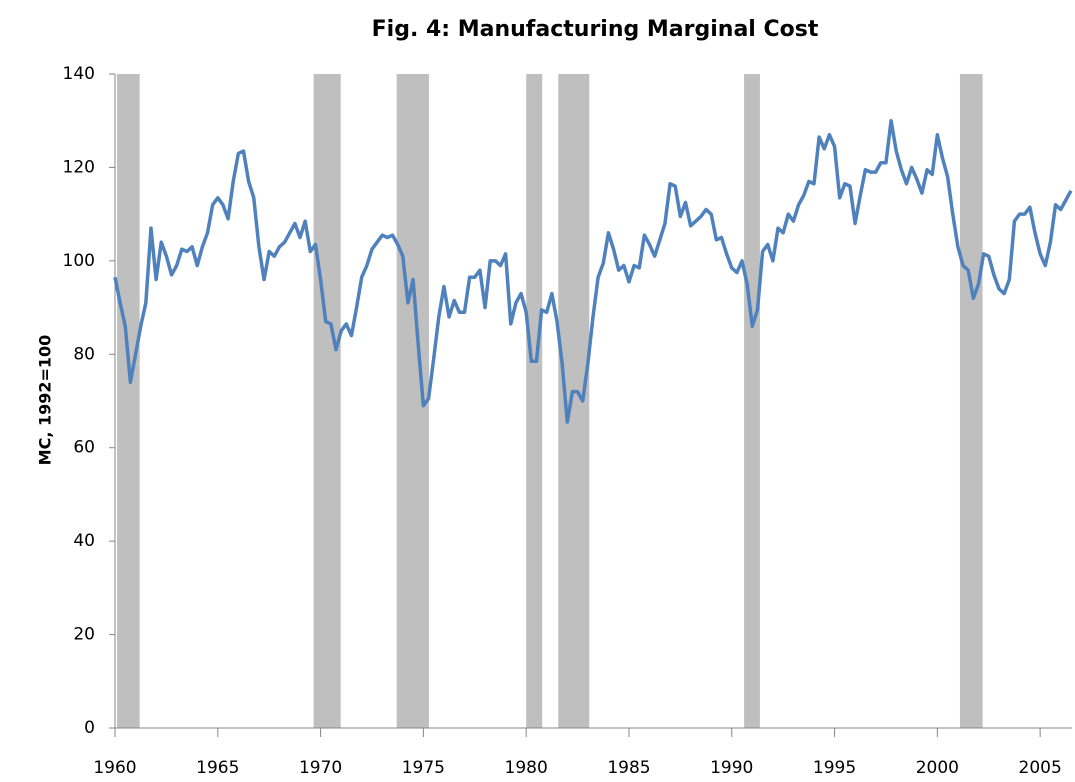 The height and width of the screenshot is (782, 1075). What do you see at coordinates (595, 29) in the screenshot?
I see `chart-title: Fig. 4: Manufacturing Marginal Cost` at bounding box center [595, 29].